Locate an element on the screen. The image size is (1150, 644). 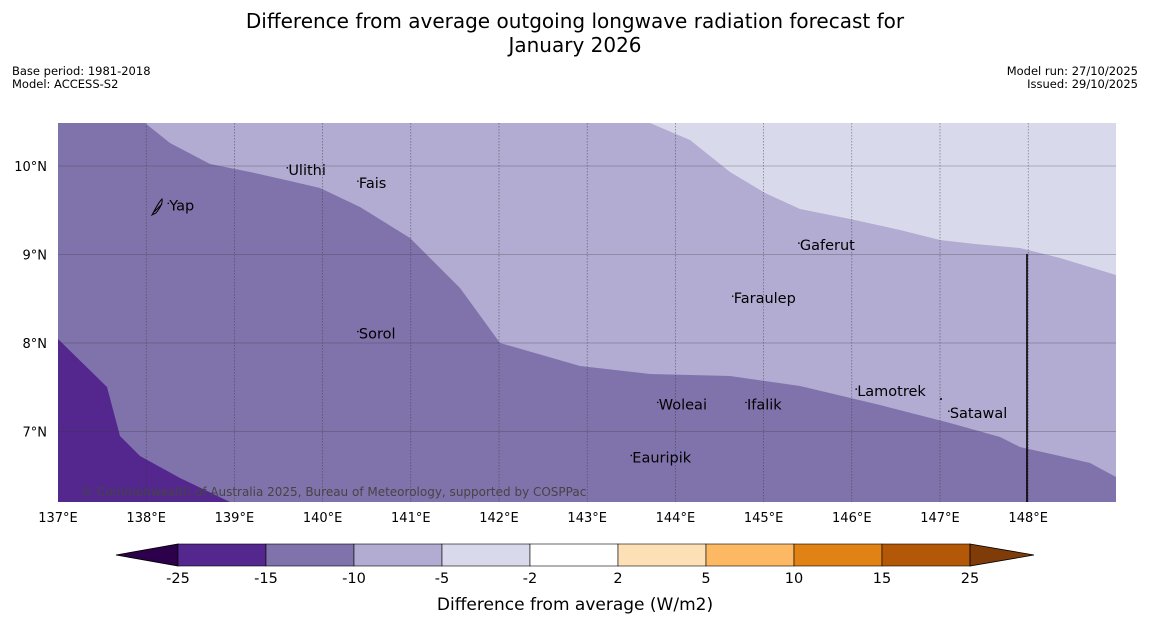
lon-tick-label: 142°E is located at coordinates (499, 518).